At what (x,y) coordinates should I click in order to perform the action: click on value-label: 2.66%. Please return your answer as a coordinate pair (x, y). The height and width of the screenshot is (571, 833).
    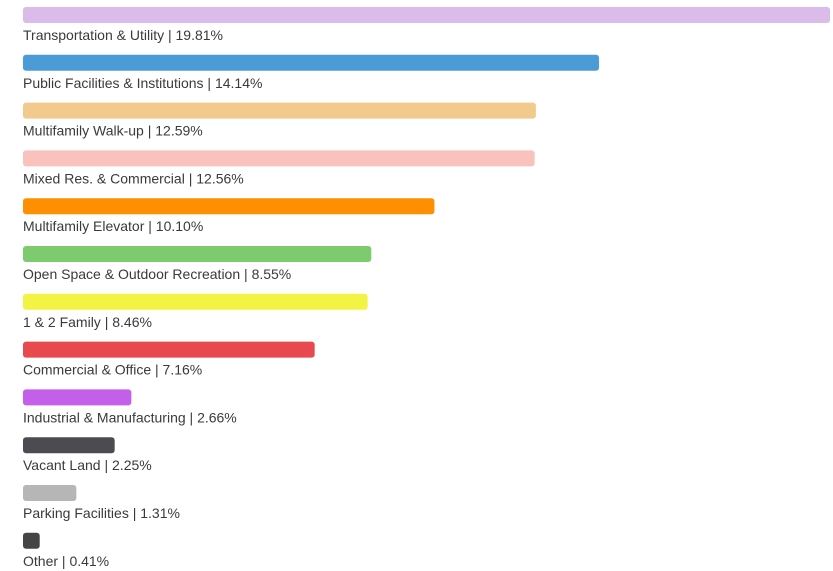
    Looking at the image, I should click on (217, 417).